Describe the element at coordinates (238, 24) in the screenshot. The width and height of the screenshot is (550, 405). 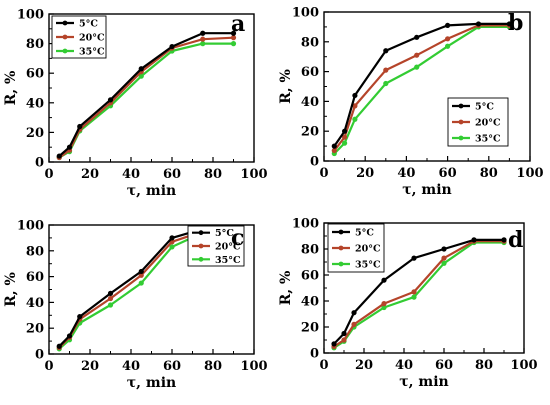
I see `panel-label: a` at that location.